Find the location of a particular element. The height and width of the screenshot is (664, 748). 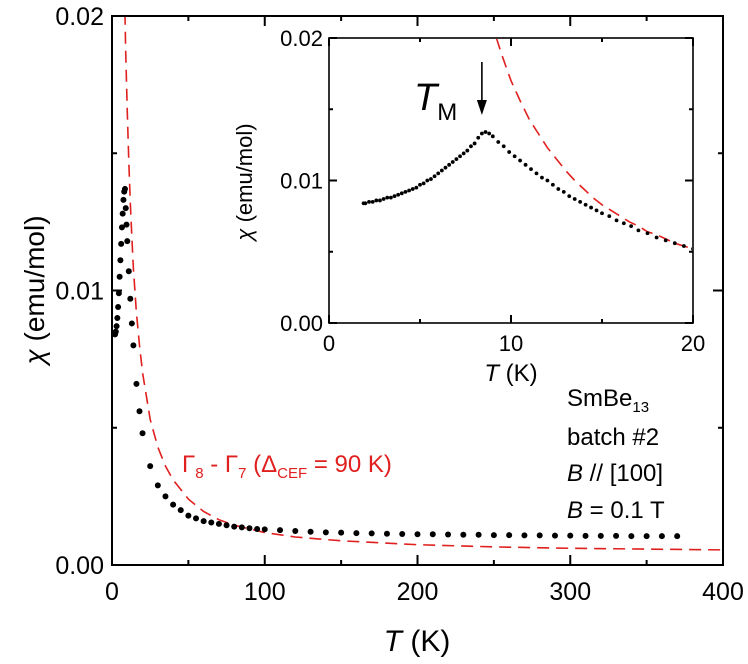

field-value-rest: = 0.1 T is located at coordinates (624, 510).